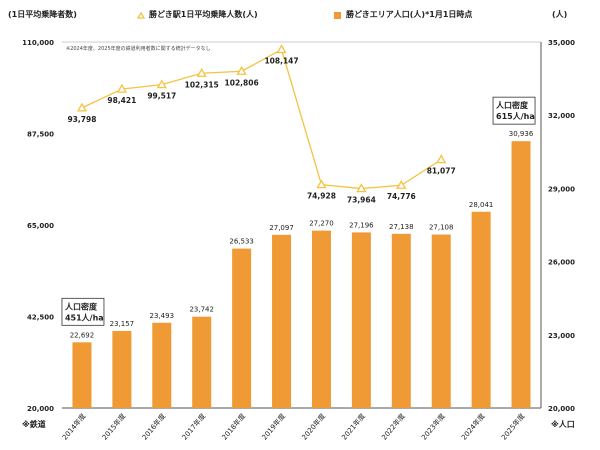  I want to click on x-tick-label: 2024年度, so click(472, 427).